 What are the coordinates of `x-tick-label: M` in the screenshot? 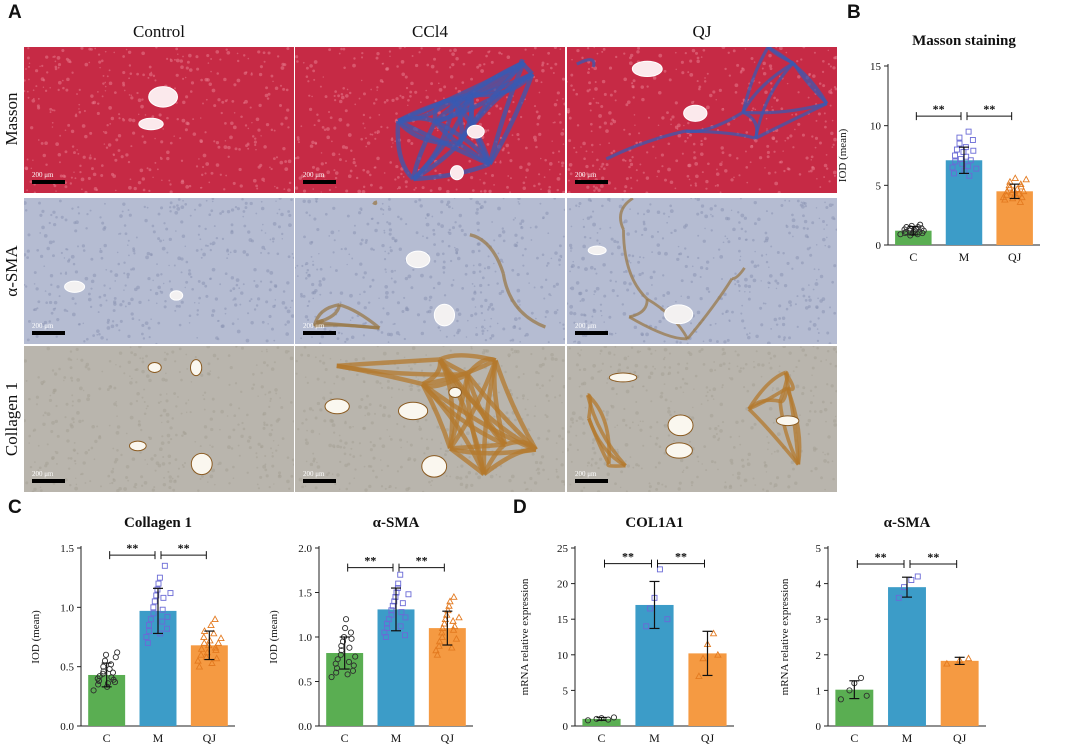 It's located at (158, 738).